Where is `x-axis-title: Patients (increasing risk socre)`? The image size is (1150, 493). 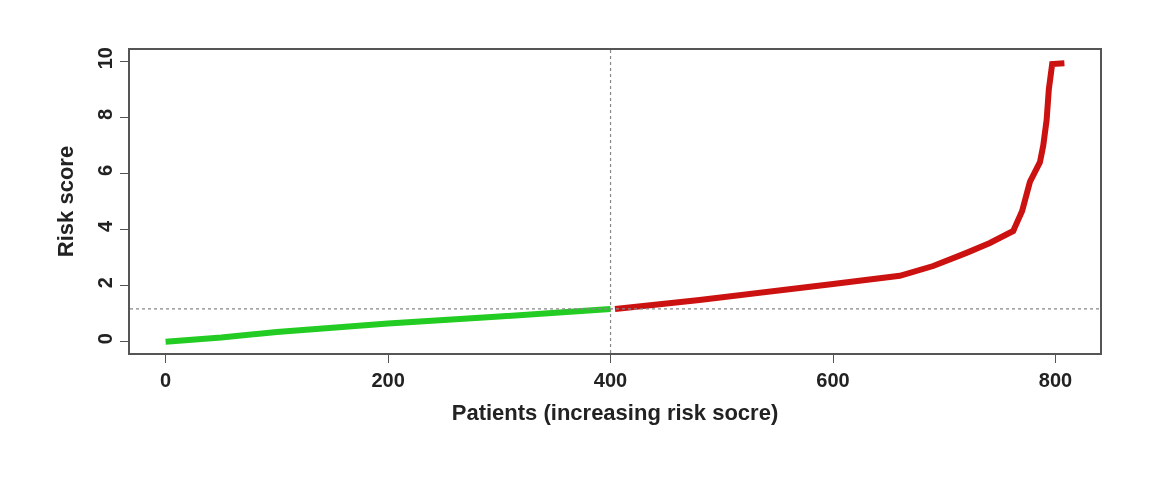
x-axis-title: Patients (increasing risk socre) is located at coordinates (615, 413).